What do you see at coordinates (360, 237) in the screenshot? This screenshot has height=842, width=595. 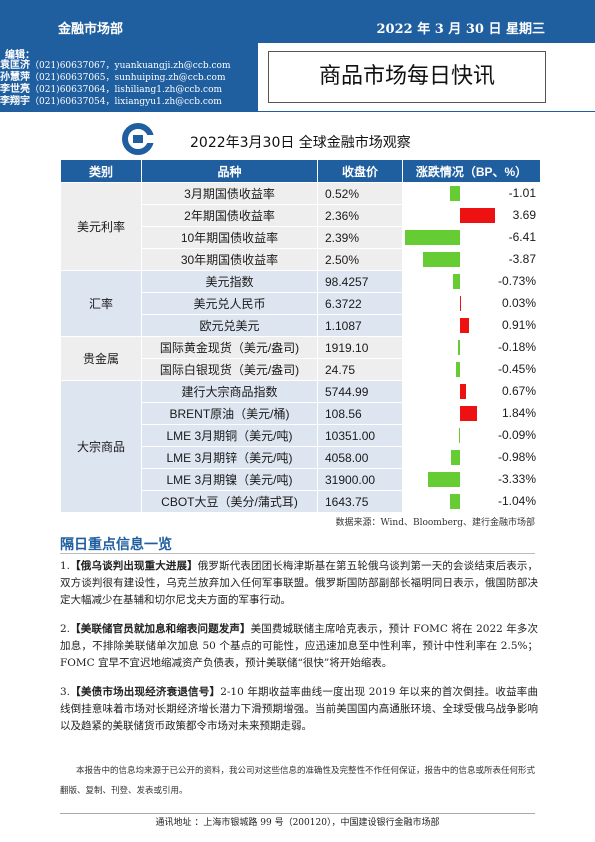 I see `close-cell: 2.39%` at bounding box center [360, 237].